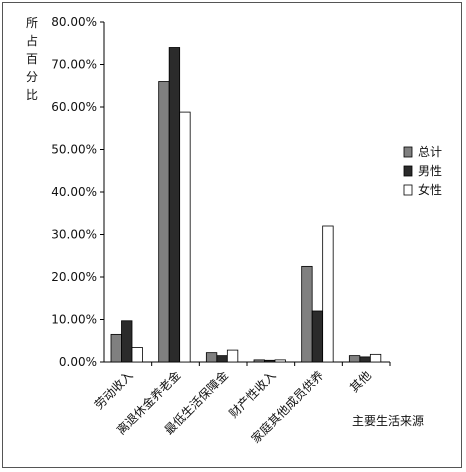 The height and width of the screenshot is (472, 466). I want to click on legend-label: 男性, so click(430, 171).